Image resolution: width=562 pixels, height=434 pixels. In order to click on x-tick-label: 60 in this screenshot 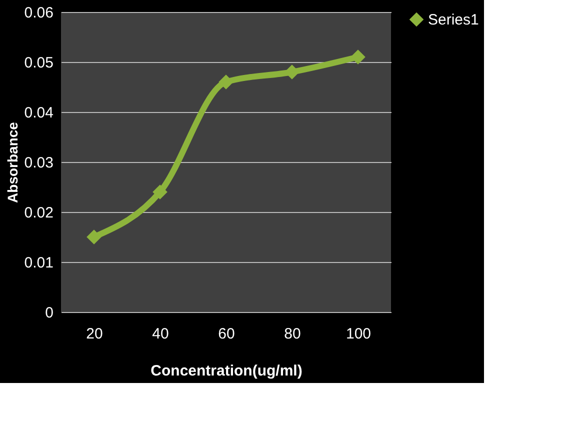, I will do `click(226, 334)`.